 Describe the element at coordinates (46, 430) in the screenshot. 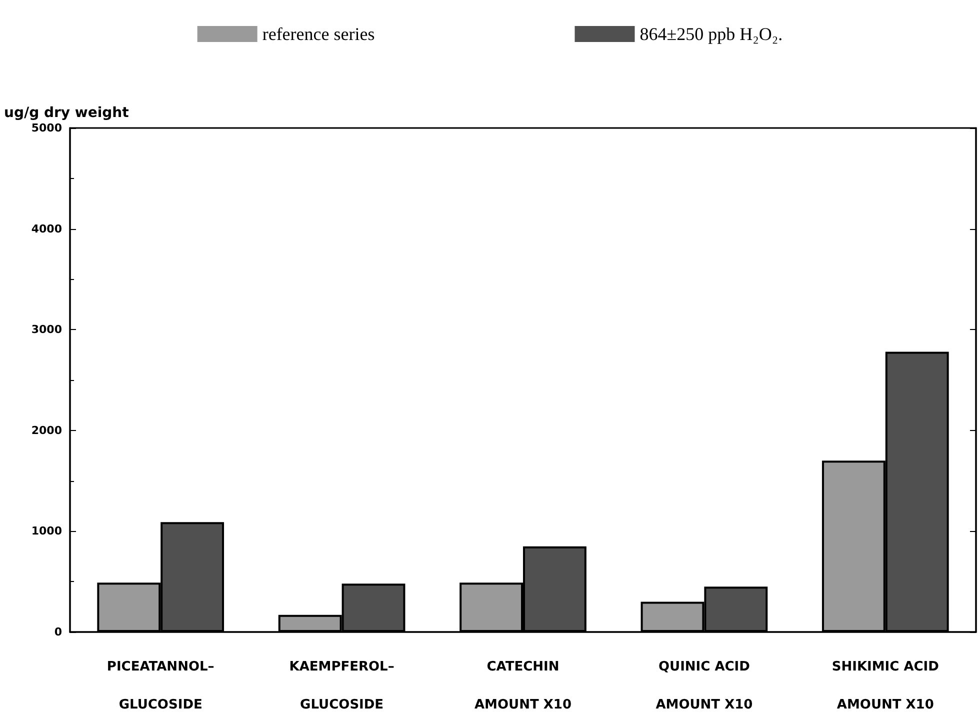

I see `y-tick-label: 2000` at that location.